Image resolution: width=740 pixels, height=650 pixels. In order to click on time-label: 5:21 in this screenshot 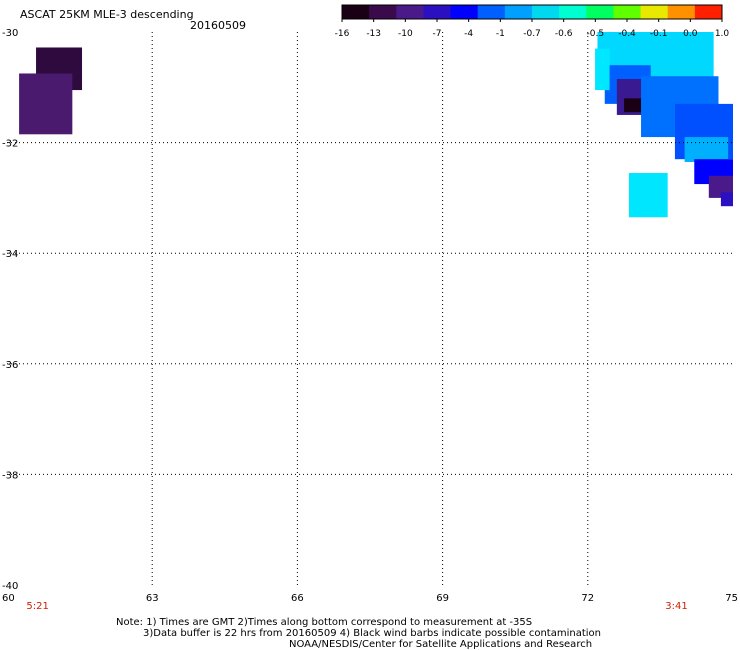, I will do `click(37, 605)`.